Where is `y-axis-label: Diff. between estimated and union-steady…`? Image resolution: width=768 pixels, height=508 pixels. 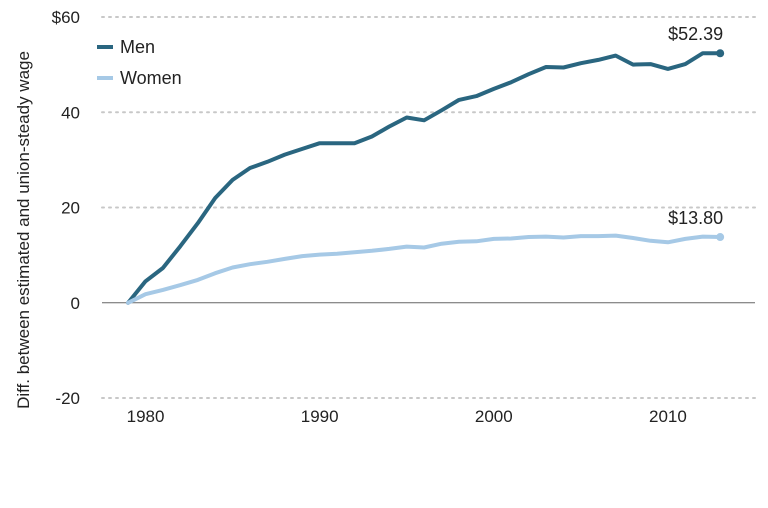
y-axis-label: Diff. between estimated and union-steady… is located at coordinates (23, 230).